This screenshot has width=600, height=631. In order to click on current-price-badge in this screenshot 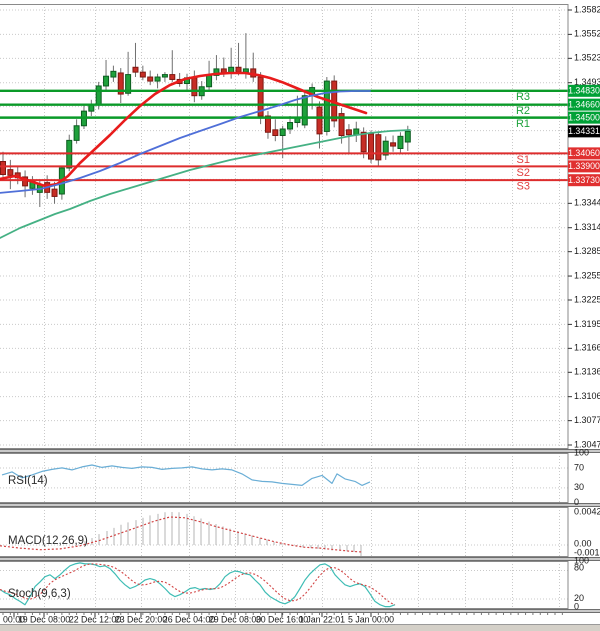, I will do `click(584, 131)`.